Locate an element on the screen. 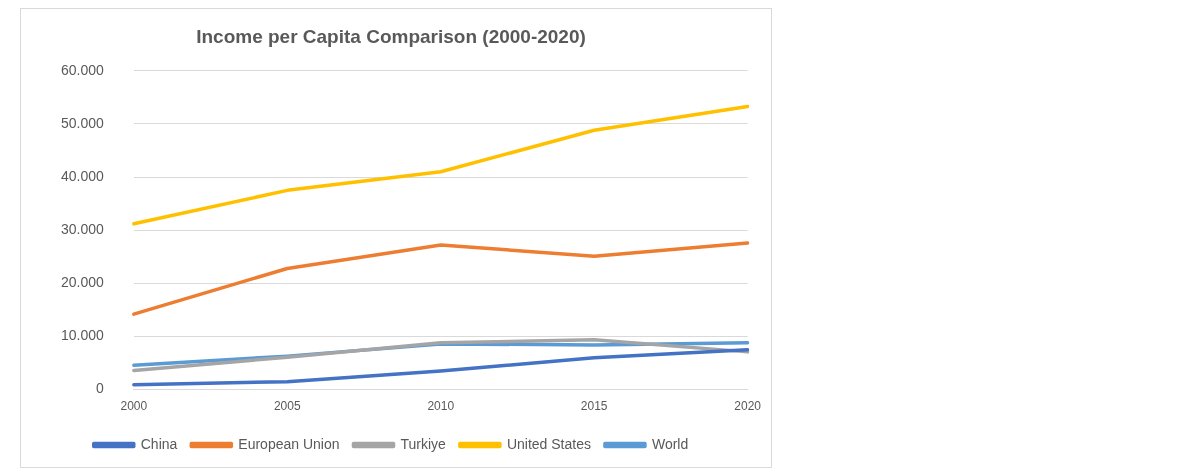  legend-label: World is located at coordinates (670, 443).